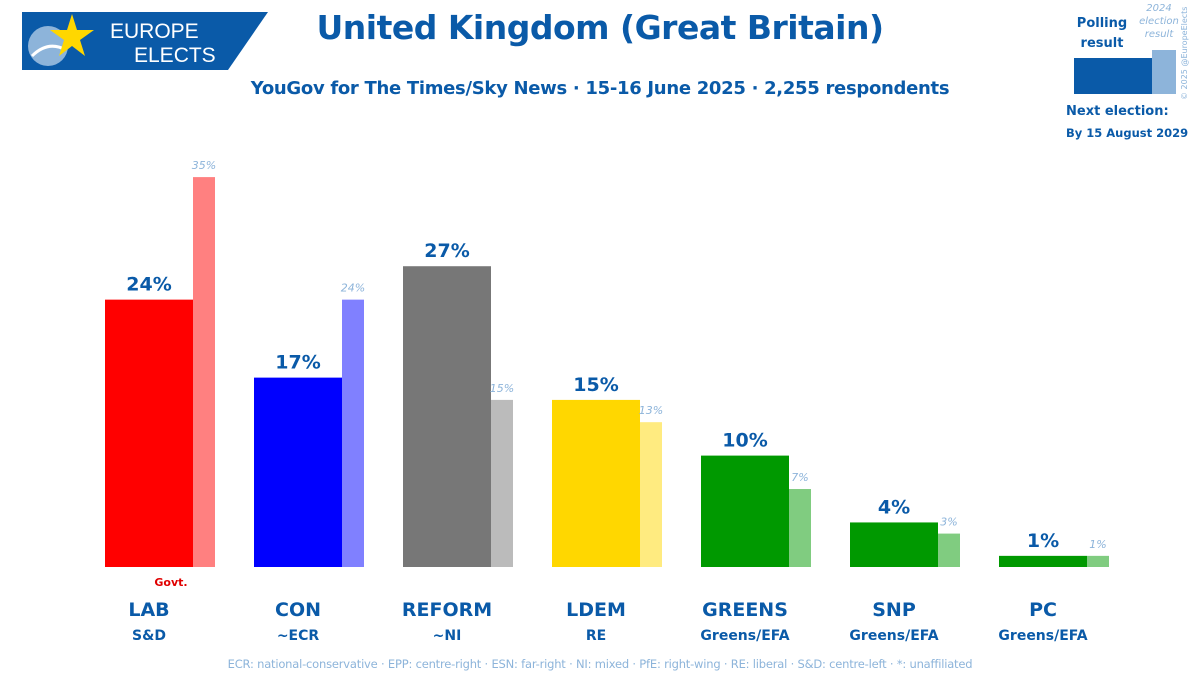 The image size is (1200, 691). I want to click on next-election-label: Next election:, so click(1117, 111).